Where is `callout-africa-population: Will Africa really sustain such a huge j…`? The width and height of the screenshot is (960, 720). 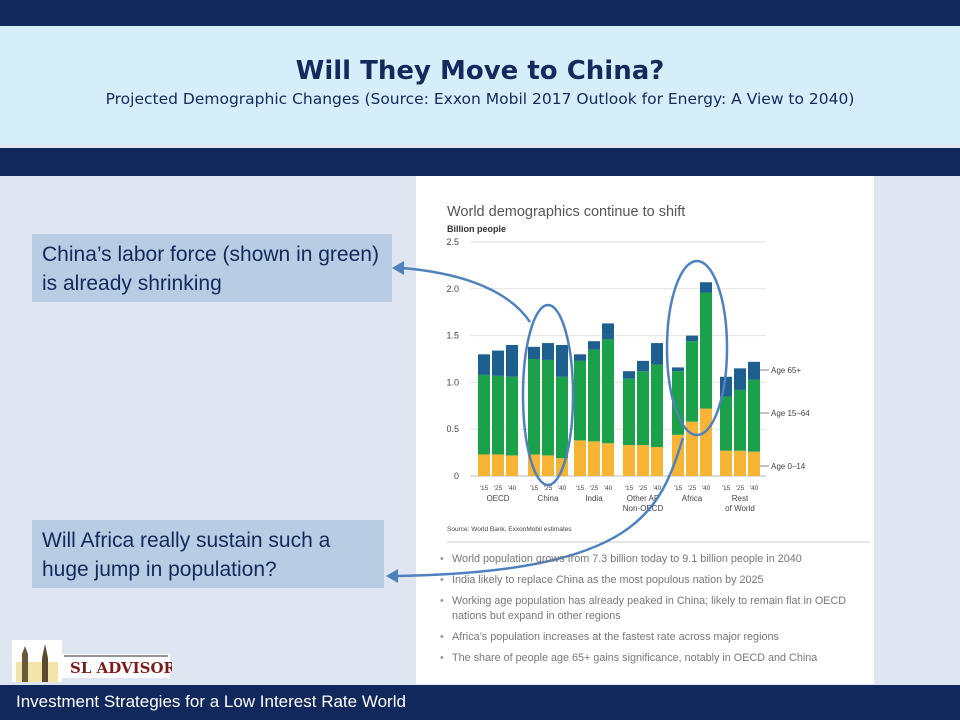 callout-africa-population: Will Africa really sustain such a huge j… is located at coordinates (208, 554).